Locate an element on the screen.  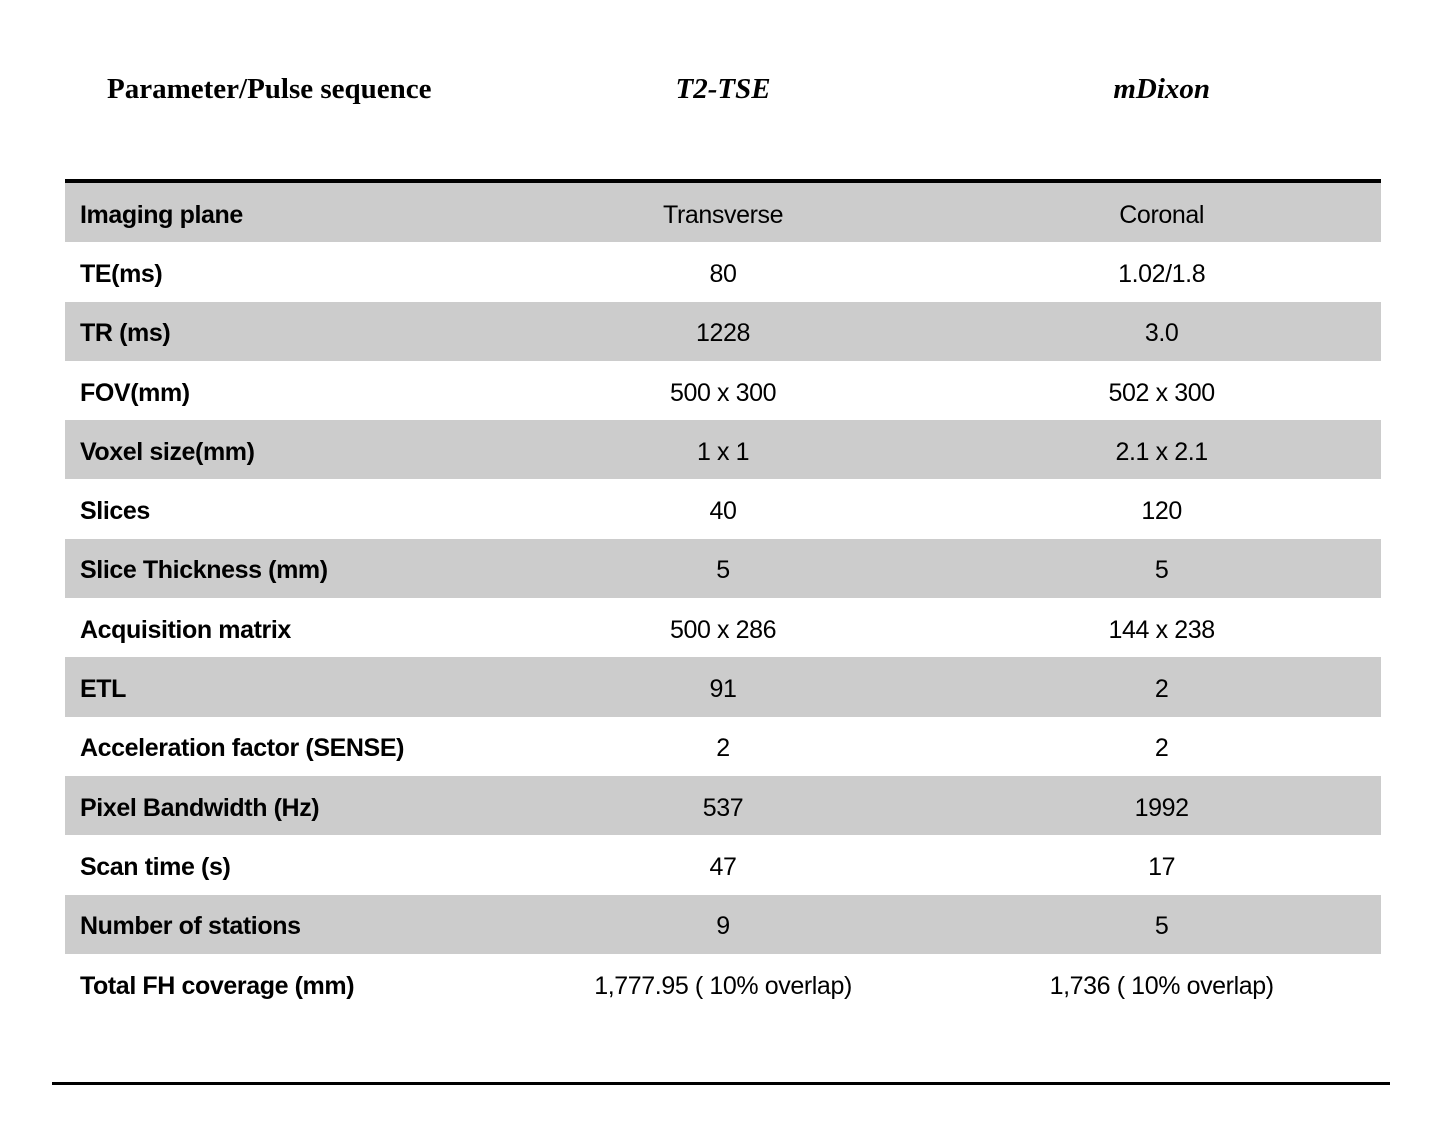
t2-tse-value: 1,777.95 ( 10% overlap) is located at coordinates (723, 985).